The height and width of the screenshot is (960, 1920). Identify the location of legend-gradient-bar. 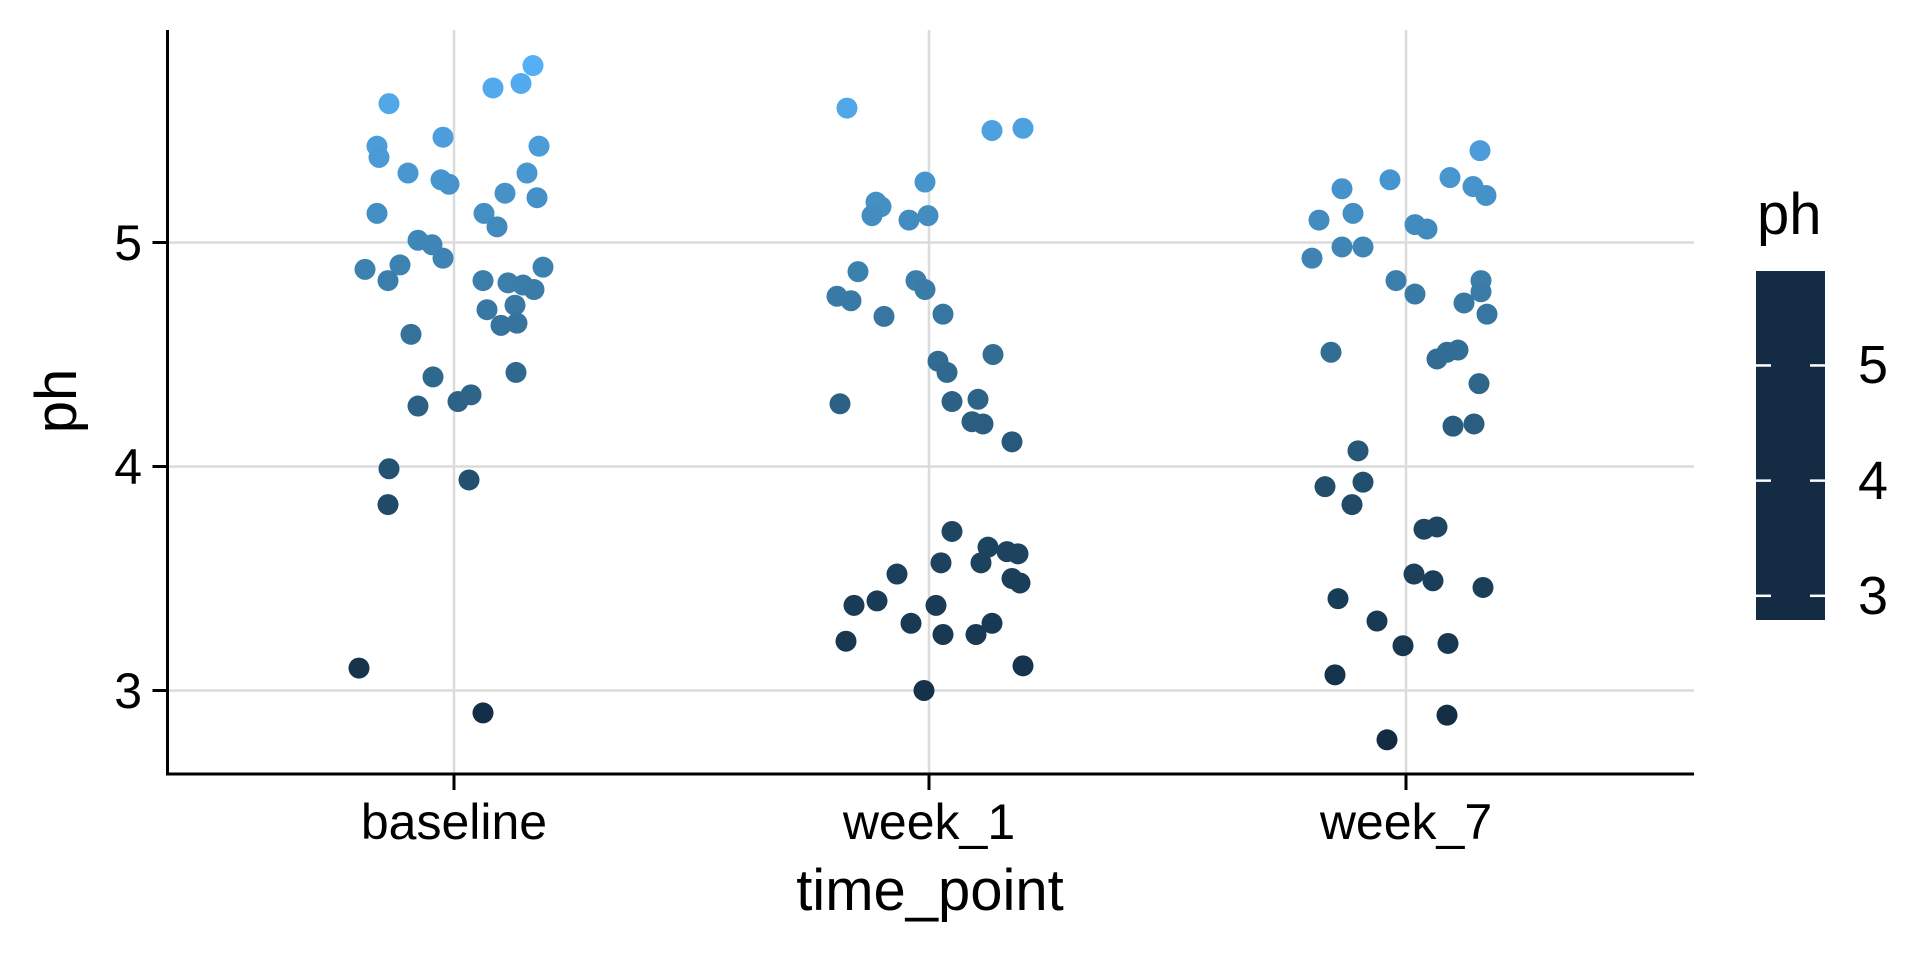
(1790, 445).